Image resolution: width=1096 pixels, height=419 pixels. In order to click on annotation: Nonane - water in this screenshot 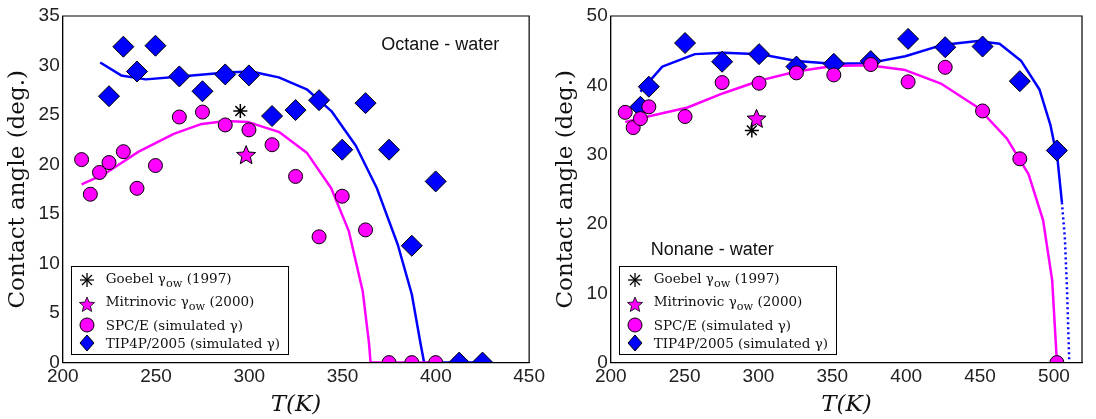, I will do `click(712, 249)`.